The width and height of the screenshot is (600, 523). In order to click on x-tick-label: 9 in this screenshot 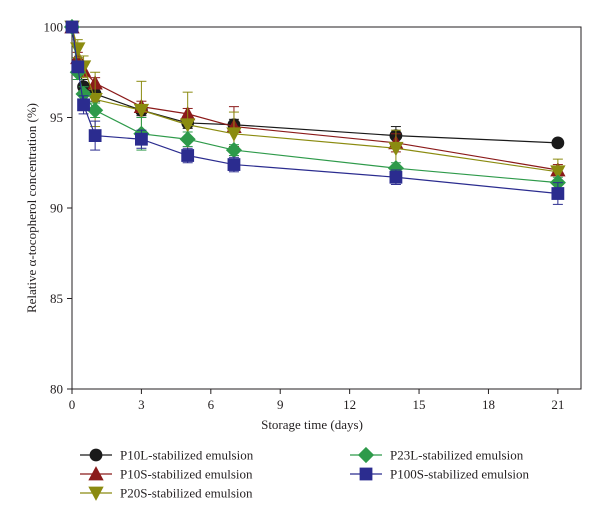, I will do `click(280, 404)`.